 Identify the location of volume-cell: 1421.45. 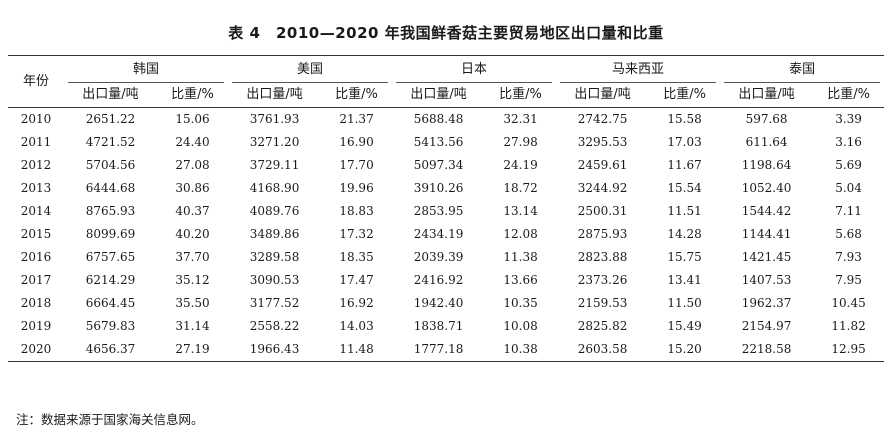
(766, 257).